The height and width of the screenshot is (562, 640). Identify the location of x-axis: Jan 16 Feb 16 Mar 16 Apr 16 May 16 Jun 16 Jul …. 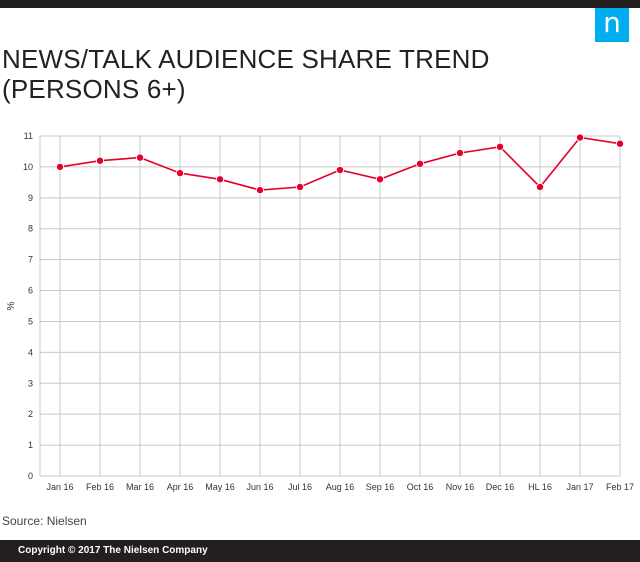
(340, 487).